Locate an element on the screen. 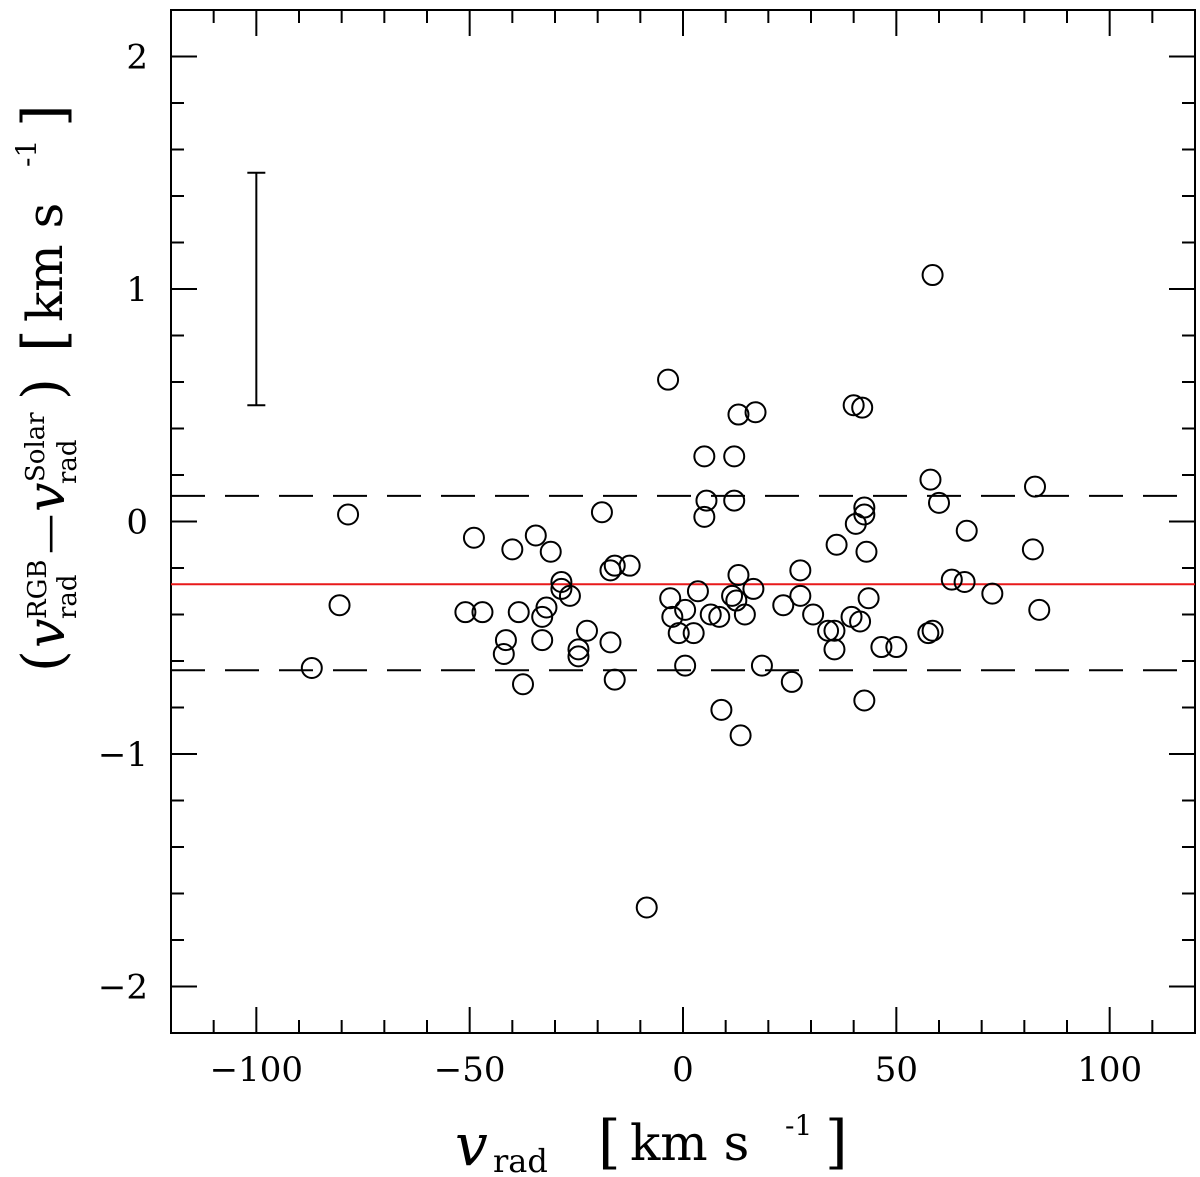 This screenshot has width=1200, height=1177. y-axis-title-paren-close: ) is located at coordinates (43, 389).